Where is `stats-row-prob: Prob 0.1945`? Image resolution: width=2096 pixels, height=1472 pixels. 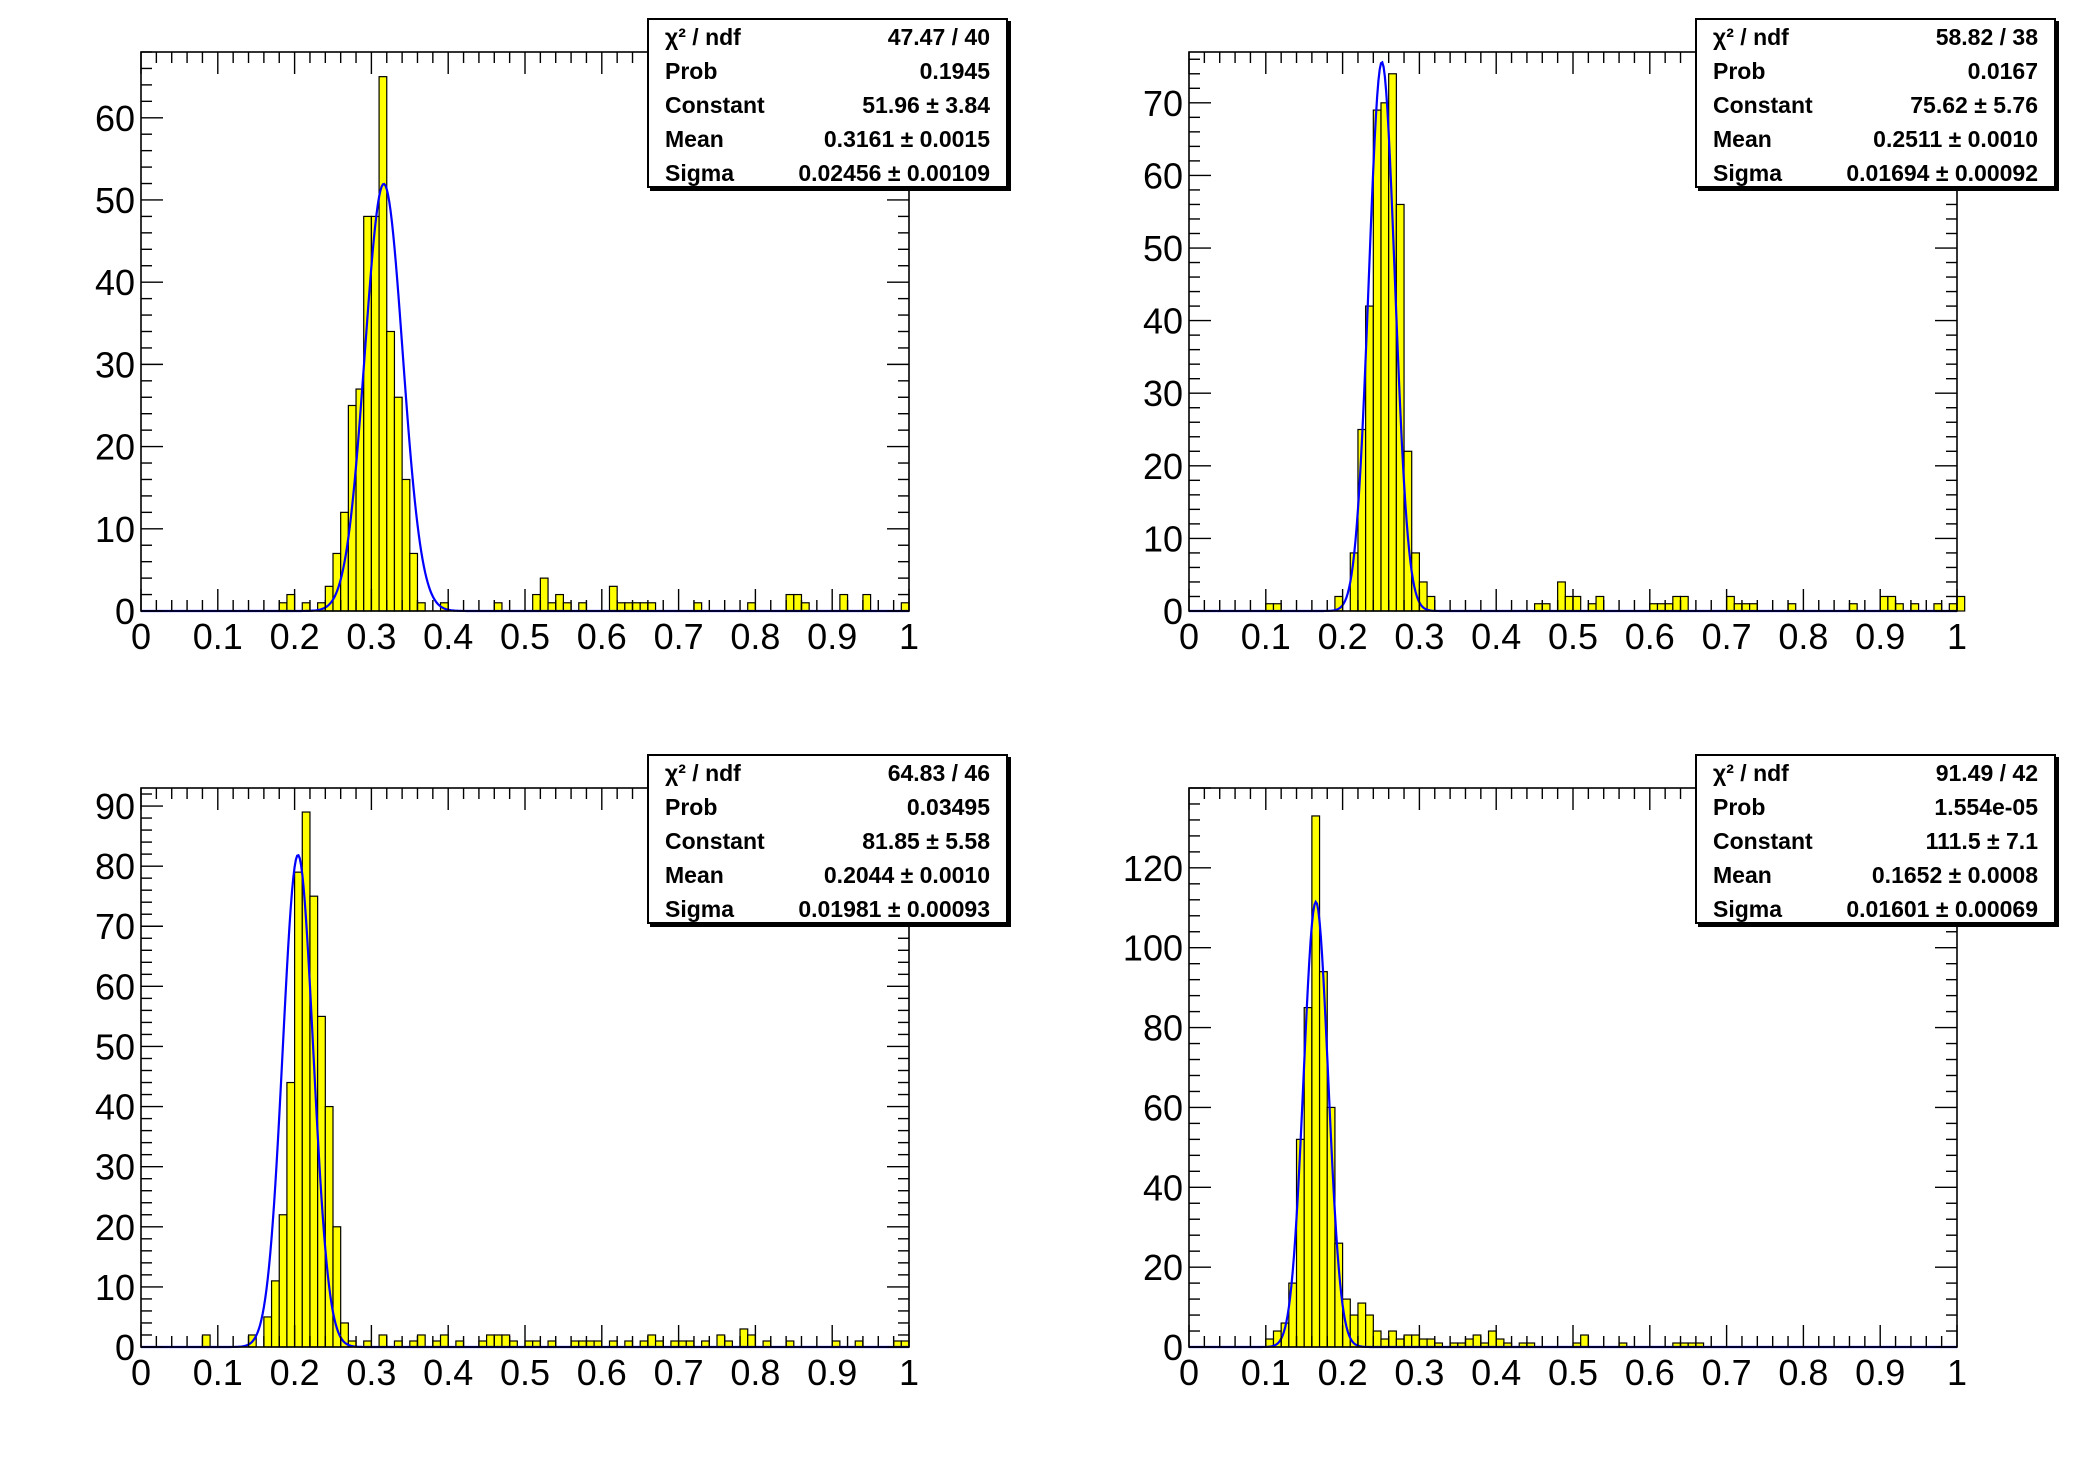 stats-row-prob: Prob 0.1945 is located at coordinates (827, 71).